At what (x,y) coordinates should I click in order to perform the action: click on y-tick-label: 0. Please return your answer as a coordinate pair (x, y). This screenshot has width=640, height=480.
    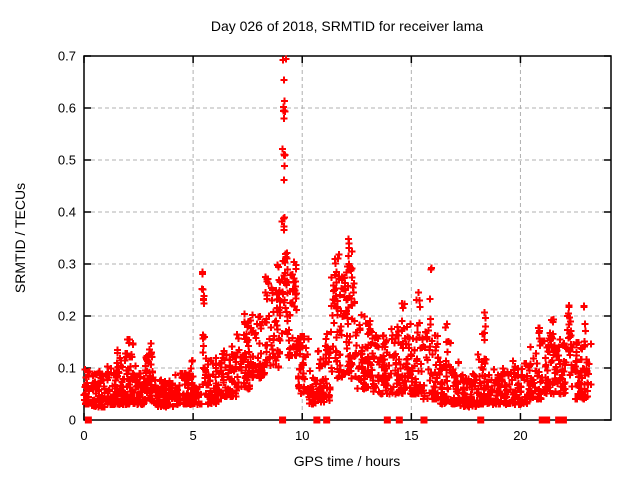
    Looking at the image, I should click on (72, 420).